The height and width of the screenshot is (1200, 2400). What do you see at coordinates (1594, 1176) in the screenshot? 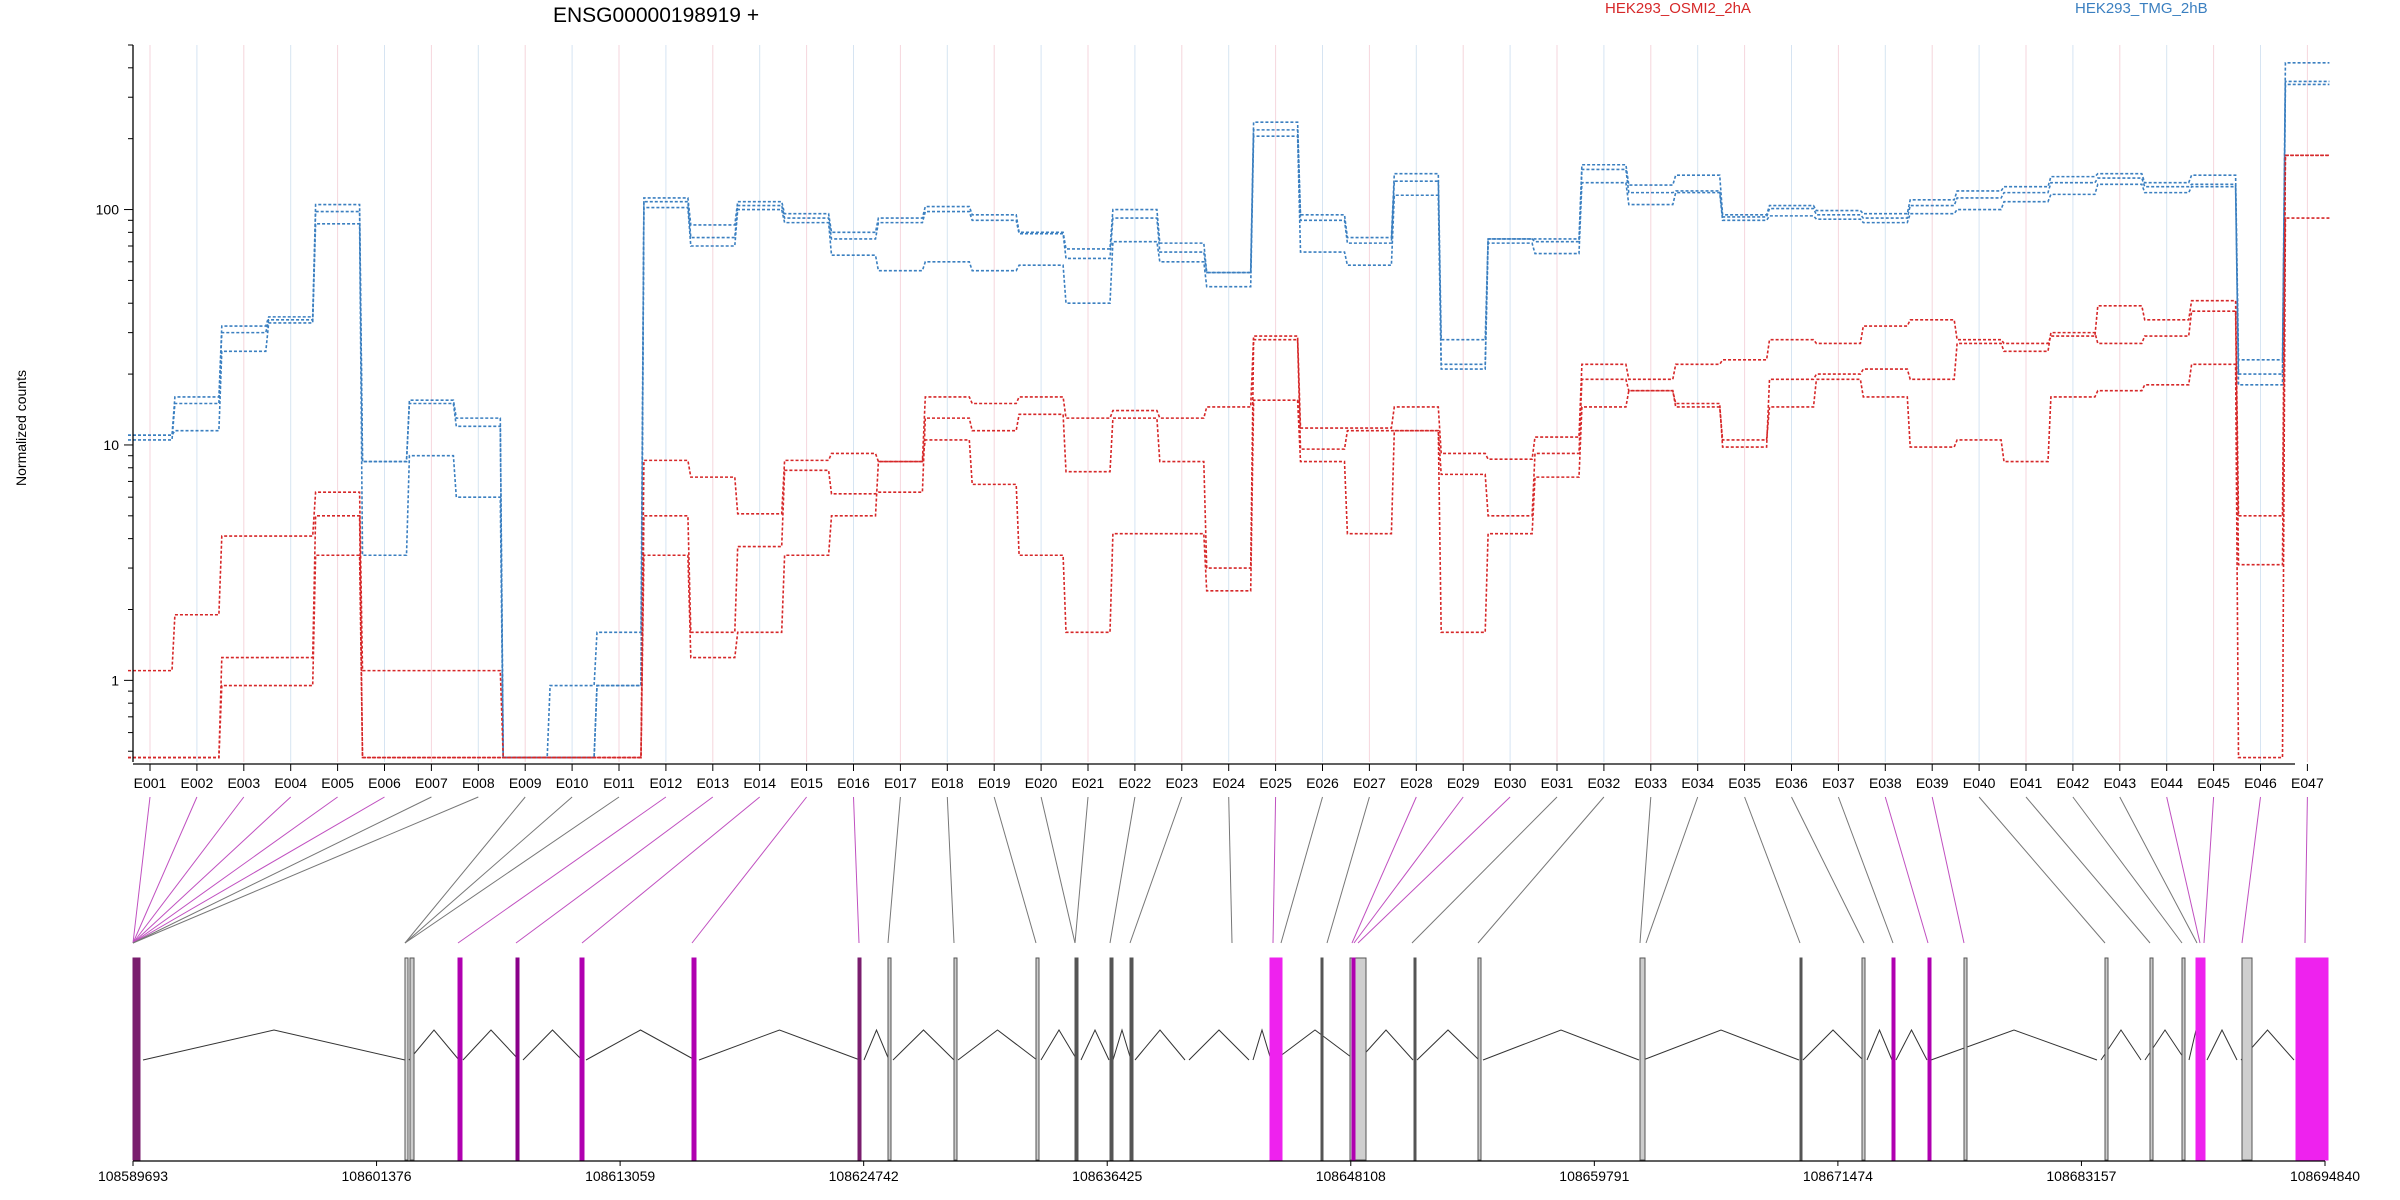
I see `coordinate-label: 108659791` at bounding box center [1594, 1176].